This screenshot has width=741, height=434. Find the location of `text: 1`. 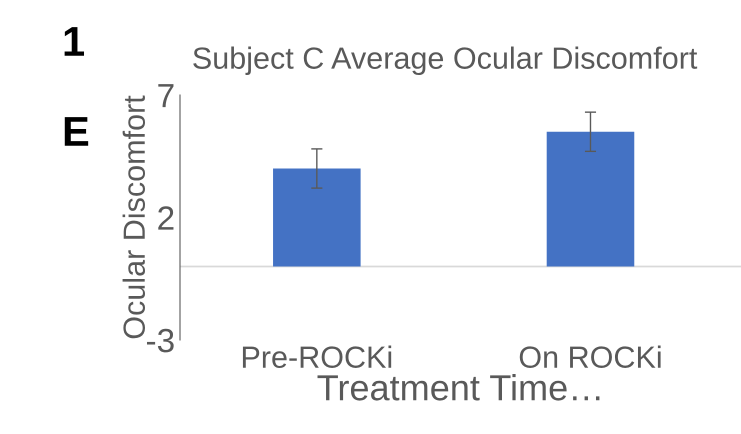

text: 1 is located at coordinates (74, 41).